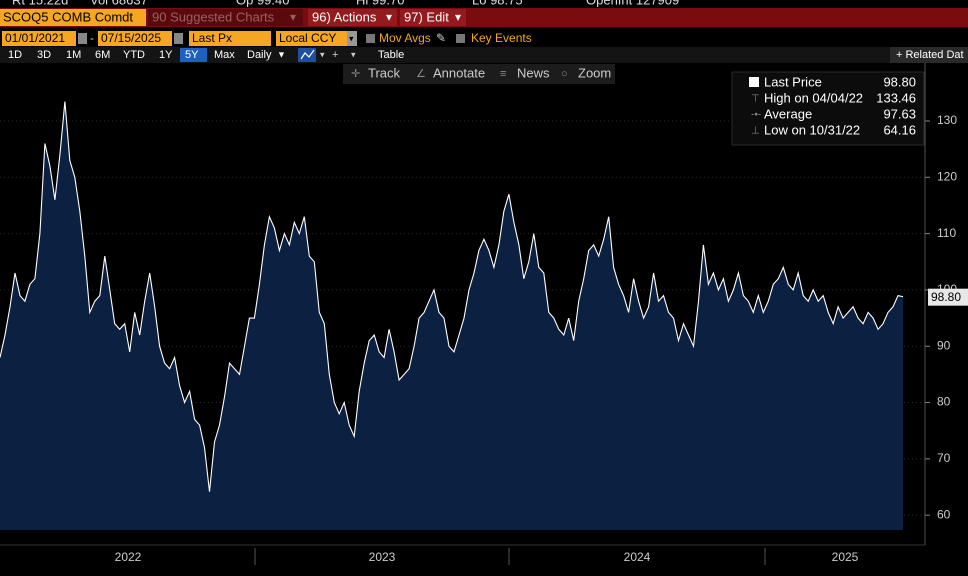  I want to click on x-tick-label: 2022, so click(128, 557).